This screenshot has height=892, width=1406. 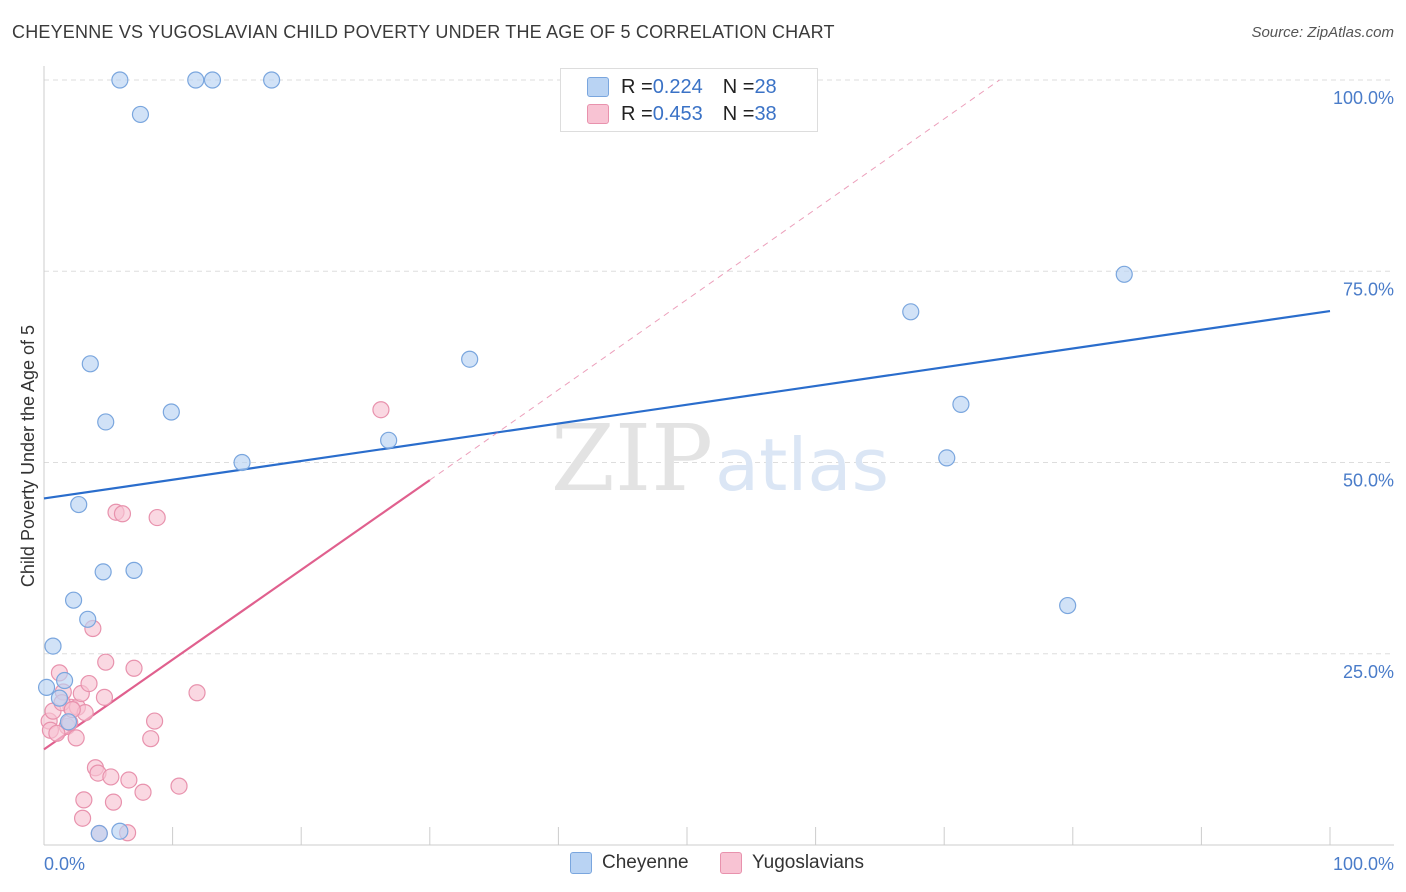 What do you see at coordinates (28, 456) in the screenshot?
I see `y-axis-label: Child Poverty Under the Age of 5` at bounding box center [28, 456].